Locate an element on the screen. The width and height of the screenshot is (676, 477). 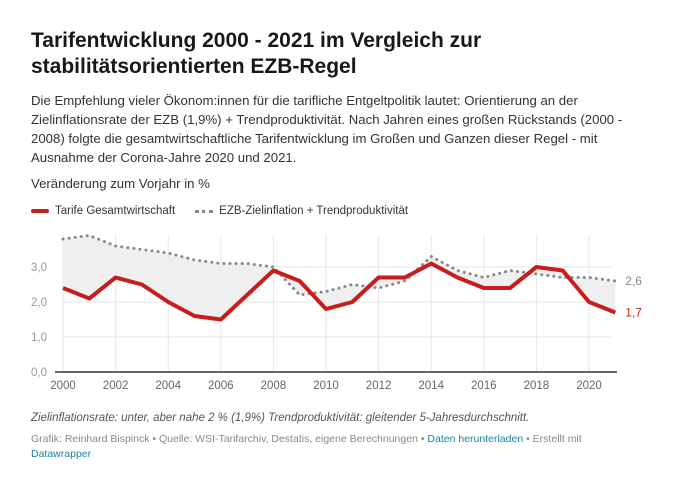
y-axis-label: Veränderung zum Vorjahr in % is located at coordinates (120, 183).